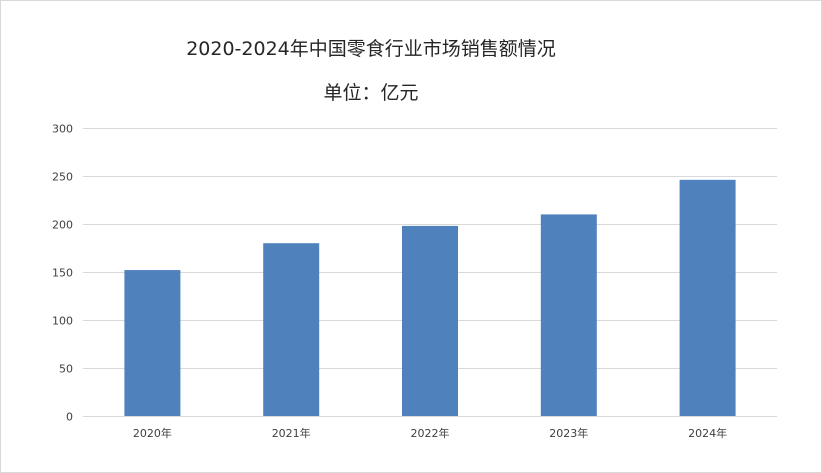  I want to click on y-tick-label: 200, so click(62, 225).